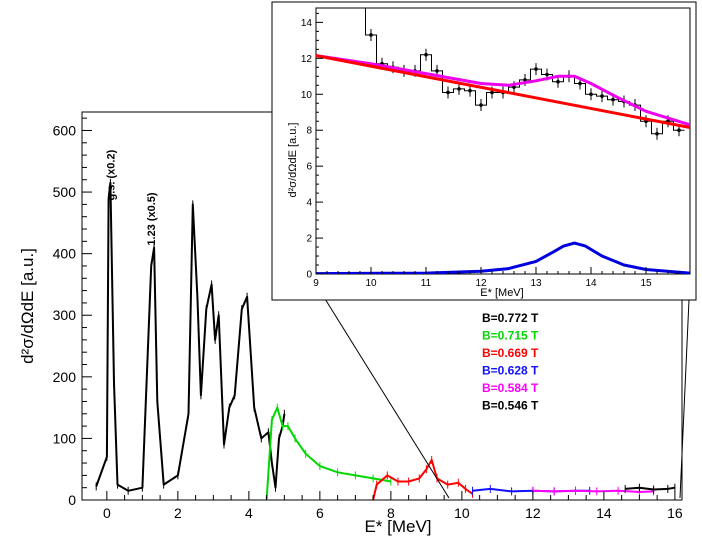 This screenshot has width=702, height=546. What do you see at coordinates (309, 131) in the screenshot?
I see `inset-y-tick-label: 8` at bounding box center [309, 131].